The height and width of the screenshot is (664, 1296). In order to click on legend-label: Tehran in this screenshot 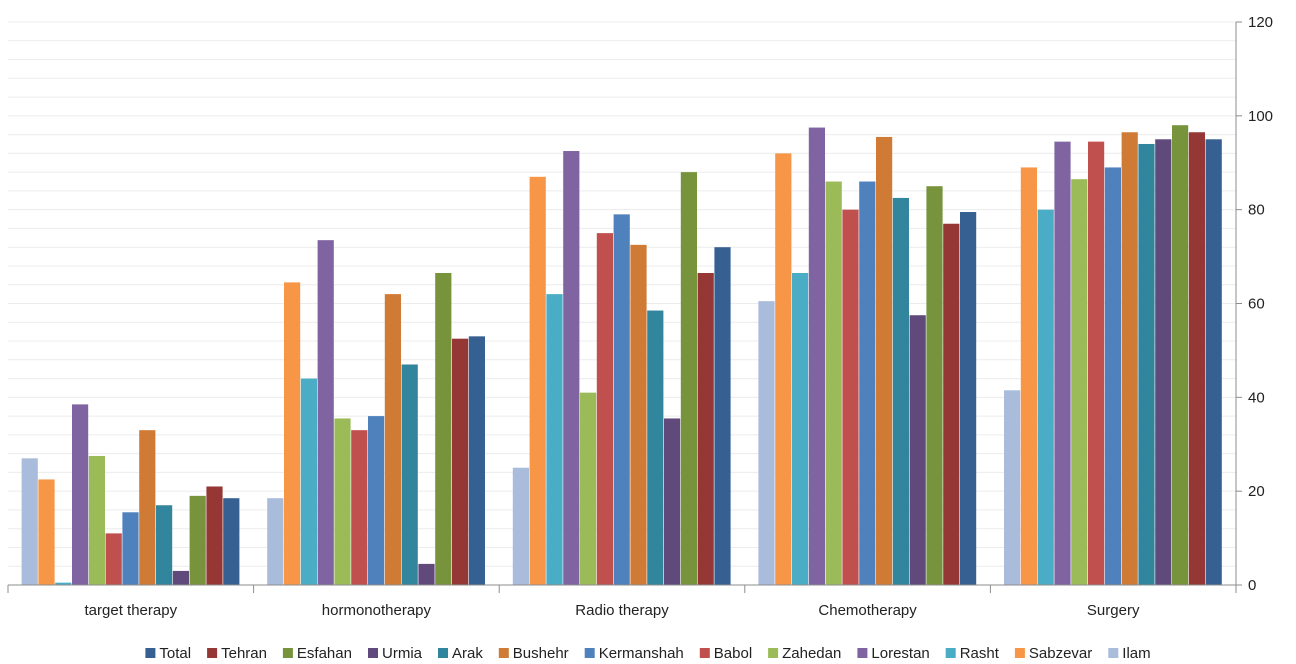, I will do `click(244, 653)`.